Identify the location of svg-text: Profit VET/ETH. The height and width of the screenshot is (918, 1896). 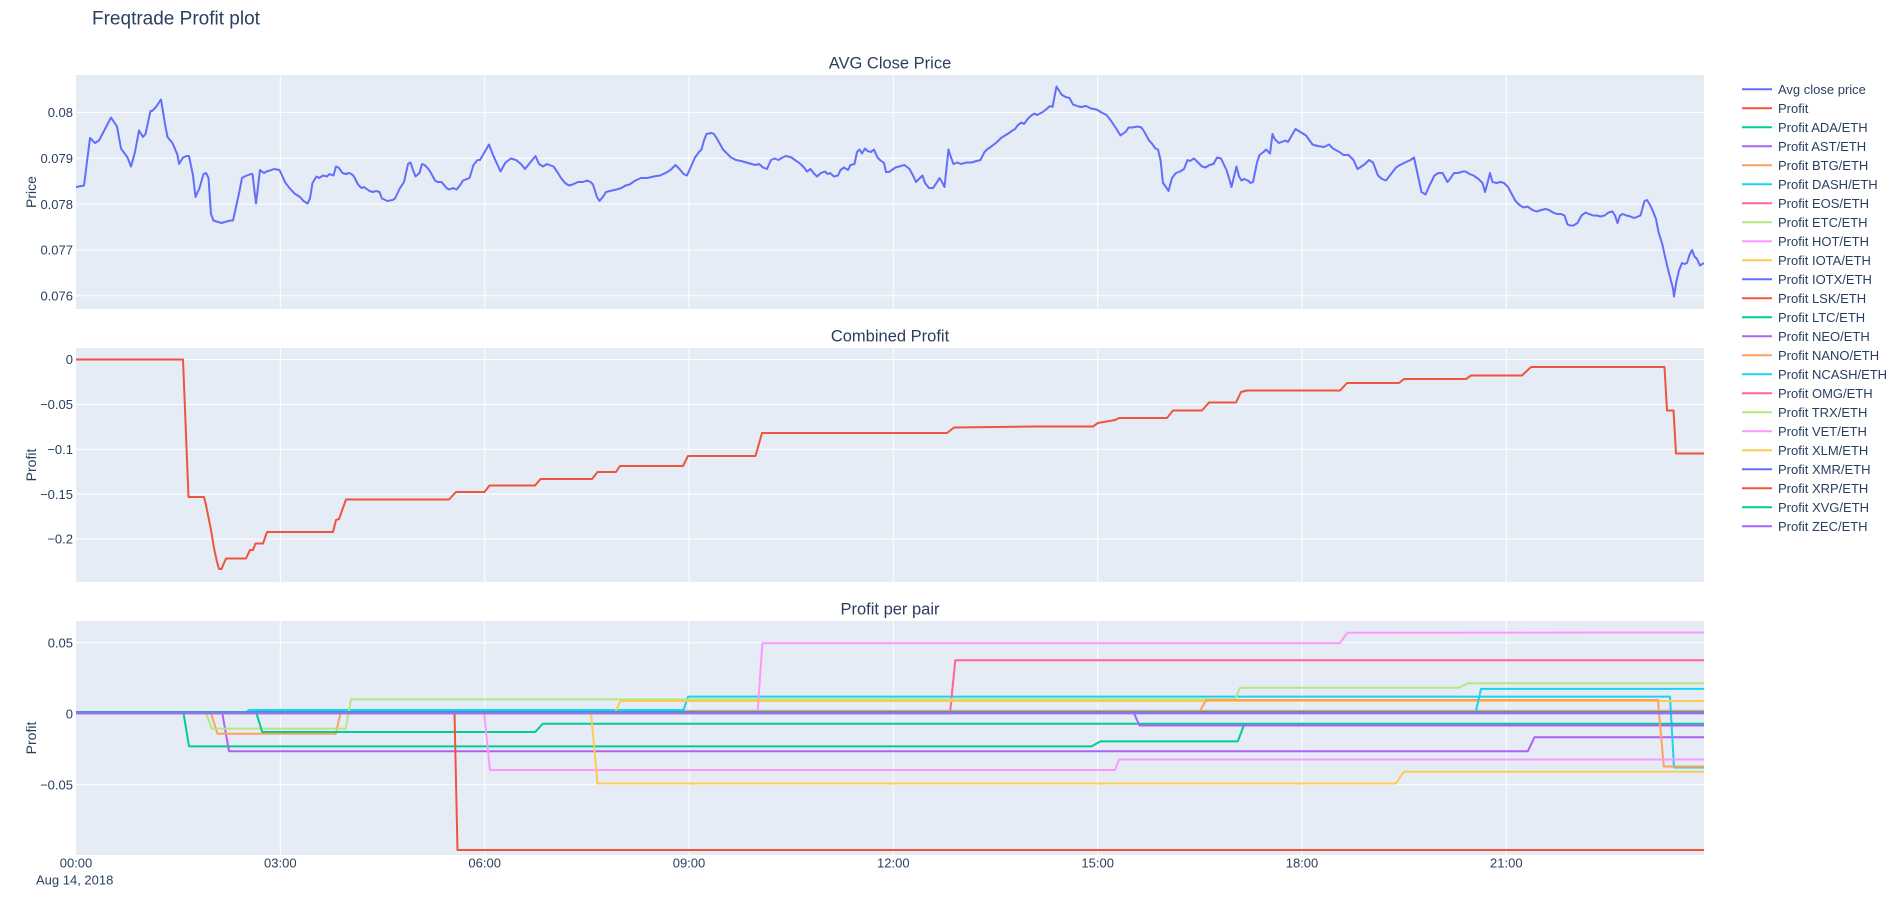
(1822, 431).